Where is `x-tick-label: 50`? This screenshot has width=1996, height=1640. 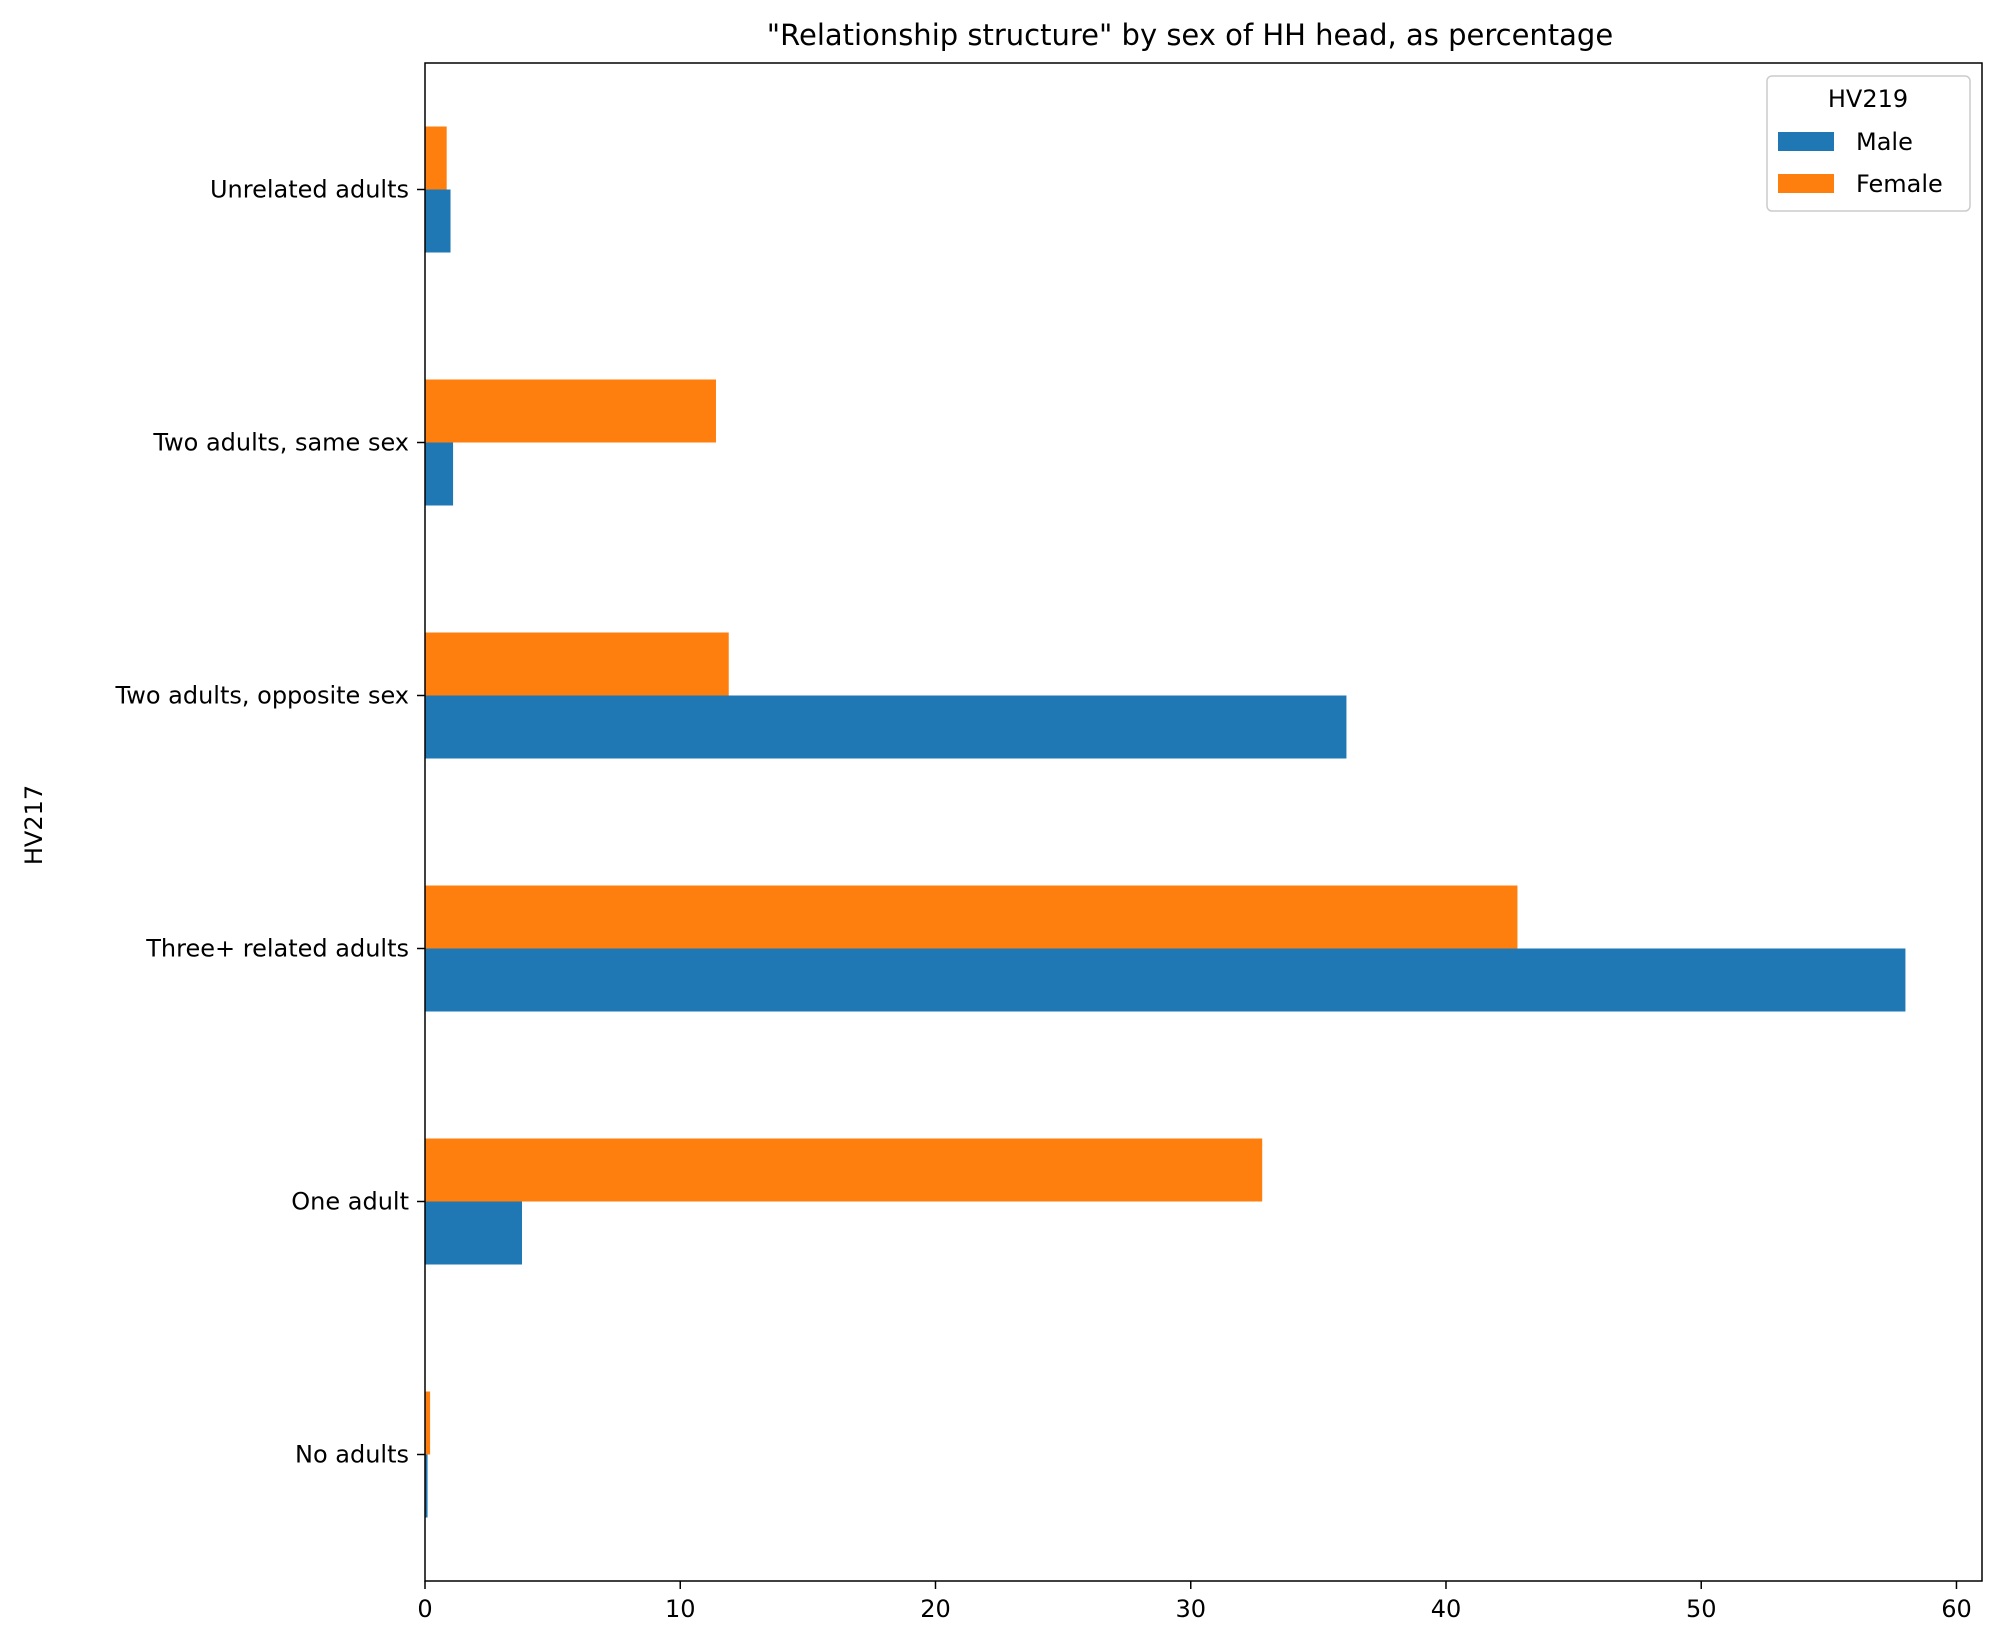
x-tick-label: 50 is located at coordinates (1701, 1609).